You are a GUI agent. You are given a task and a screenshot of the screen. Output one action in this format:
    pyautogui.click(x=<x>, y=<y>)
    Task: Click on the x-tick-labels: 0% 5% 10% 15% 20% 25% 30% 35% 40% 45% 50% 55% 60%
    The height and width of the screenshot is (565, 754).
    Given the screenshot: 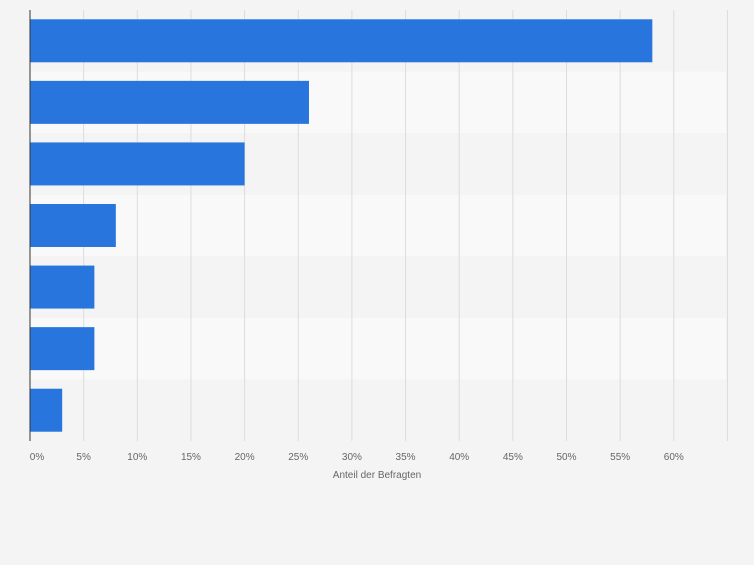 What is the action you would take?
    pyautogui.click(x=357, y=457)
    